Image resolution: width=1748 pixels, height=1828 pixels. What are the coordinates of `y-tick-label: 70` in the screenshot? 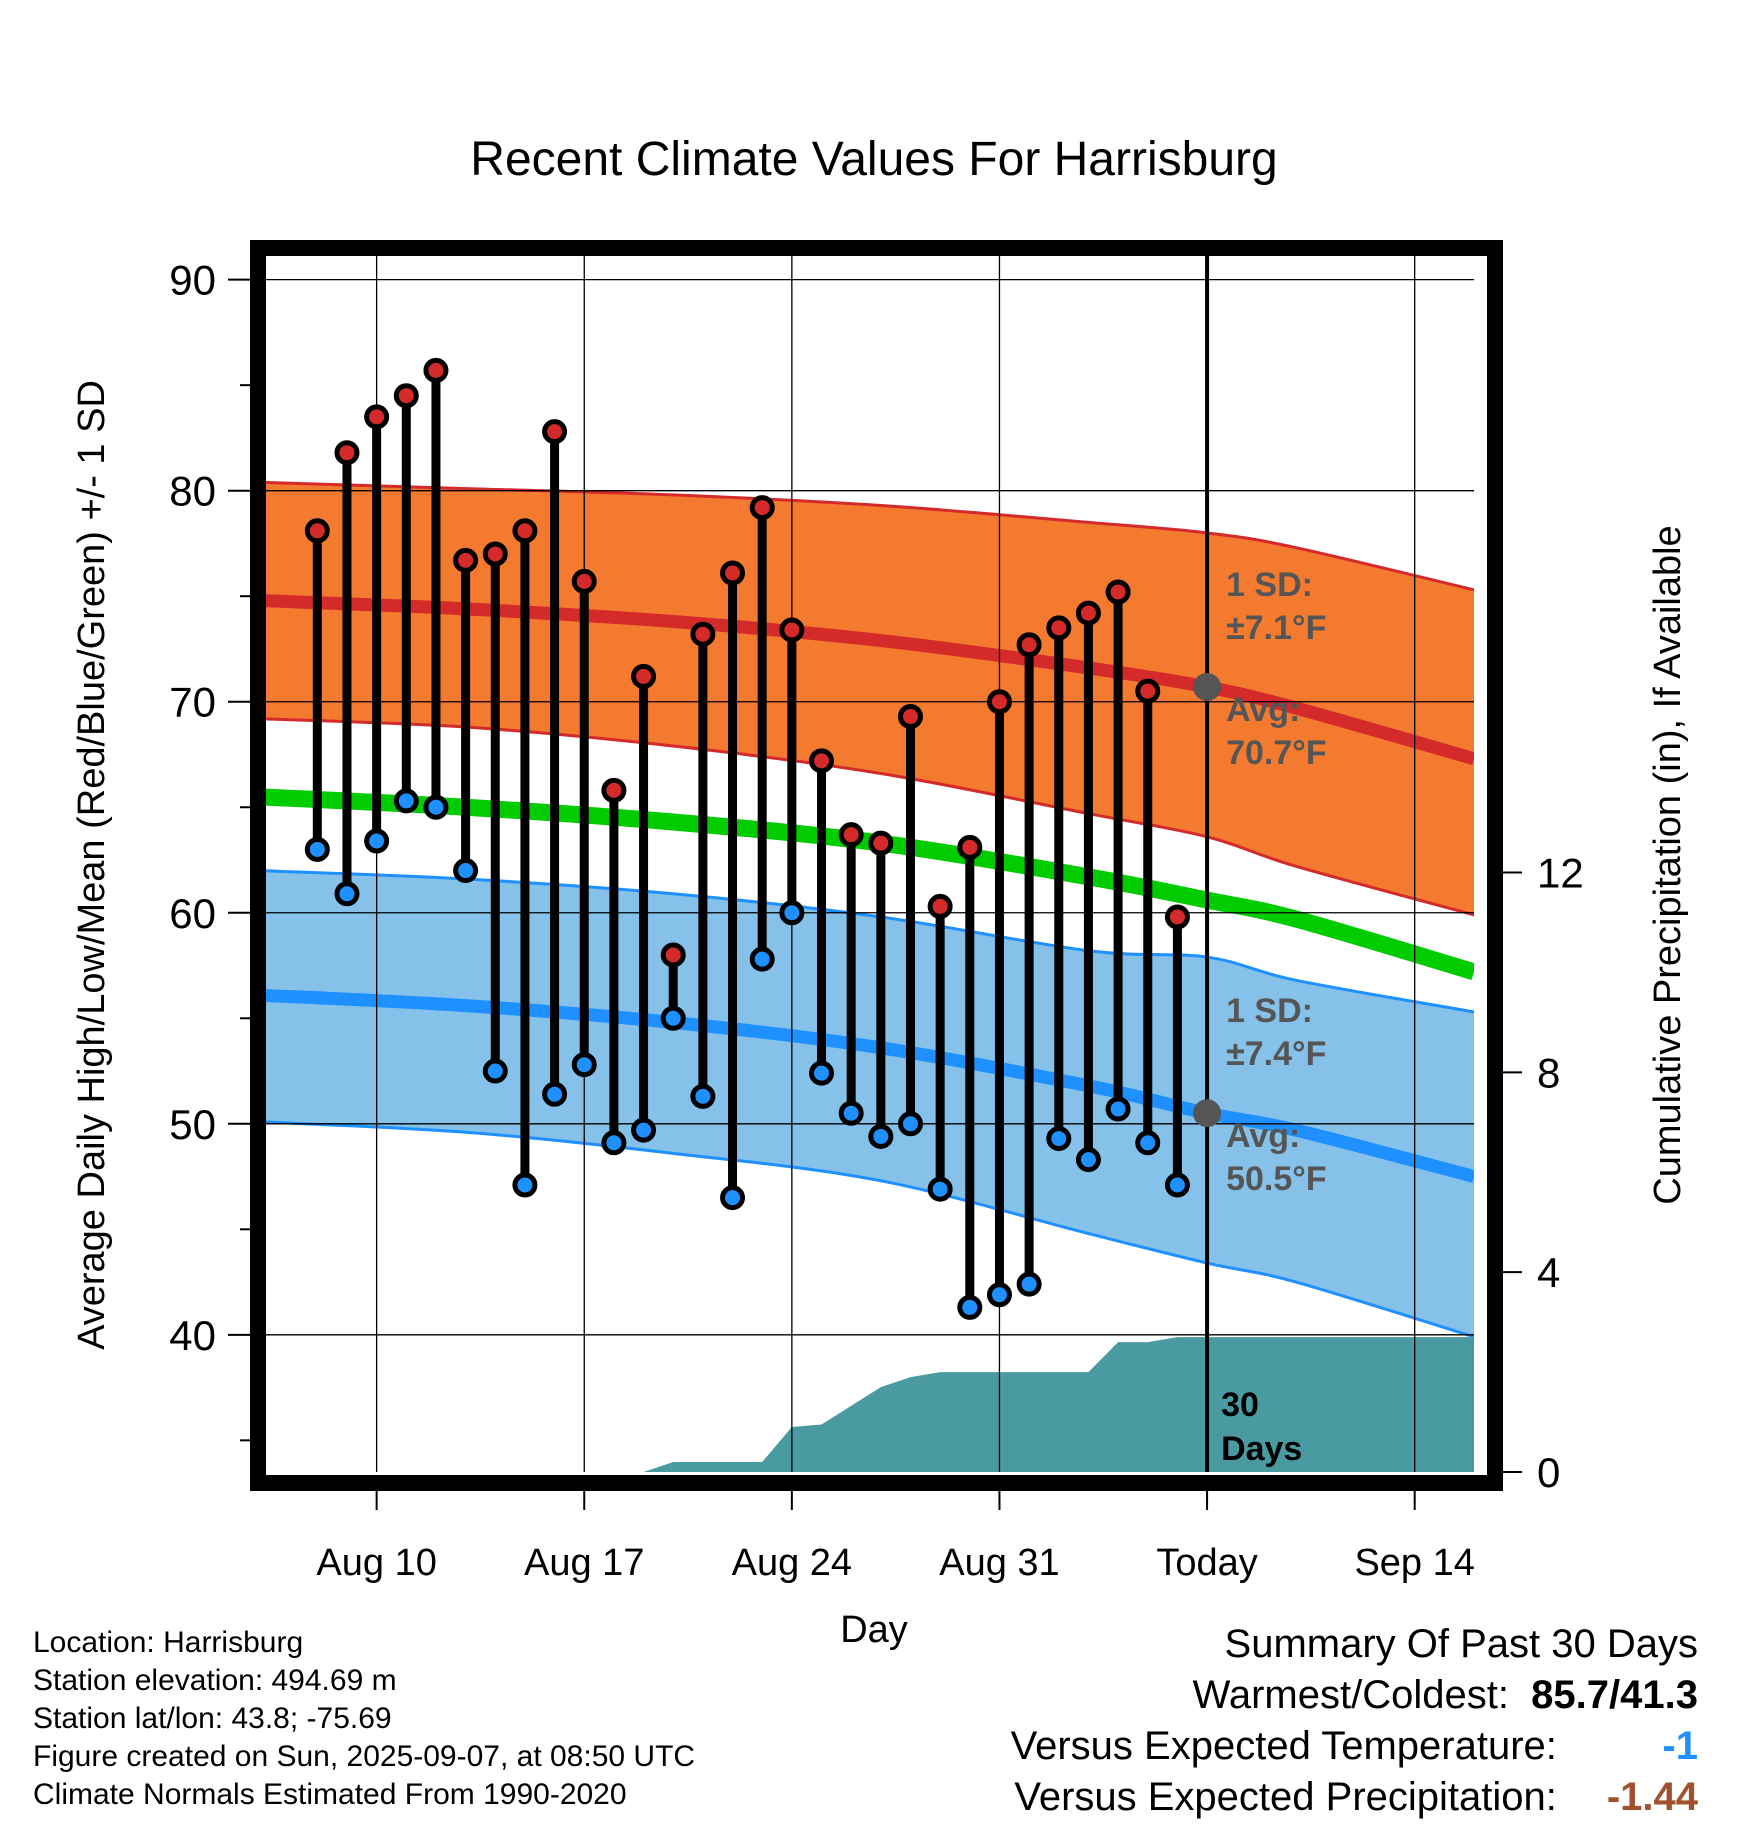 It's located at (192, 702).